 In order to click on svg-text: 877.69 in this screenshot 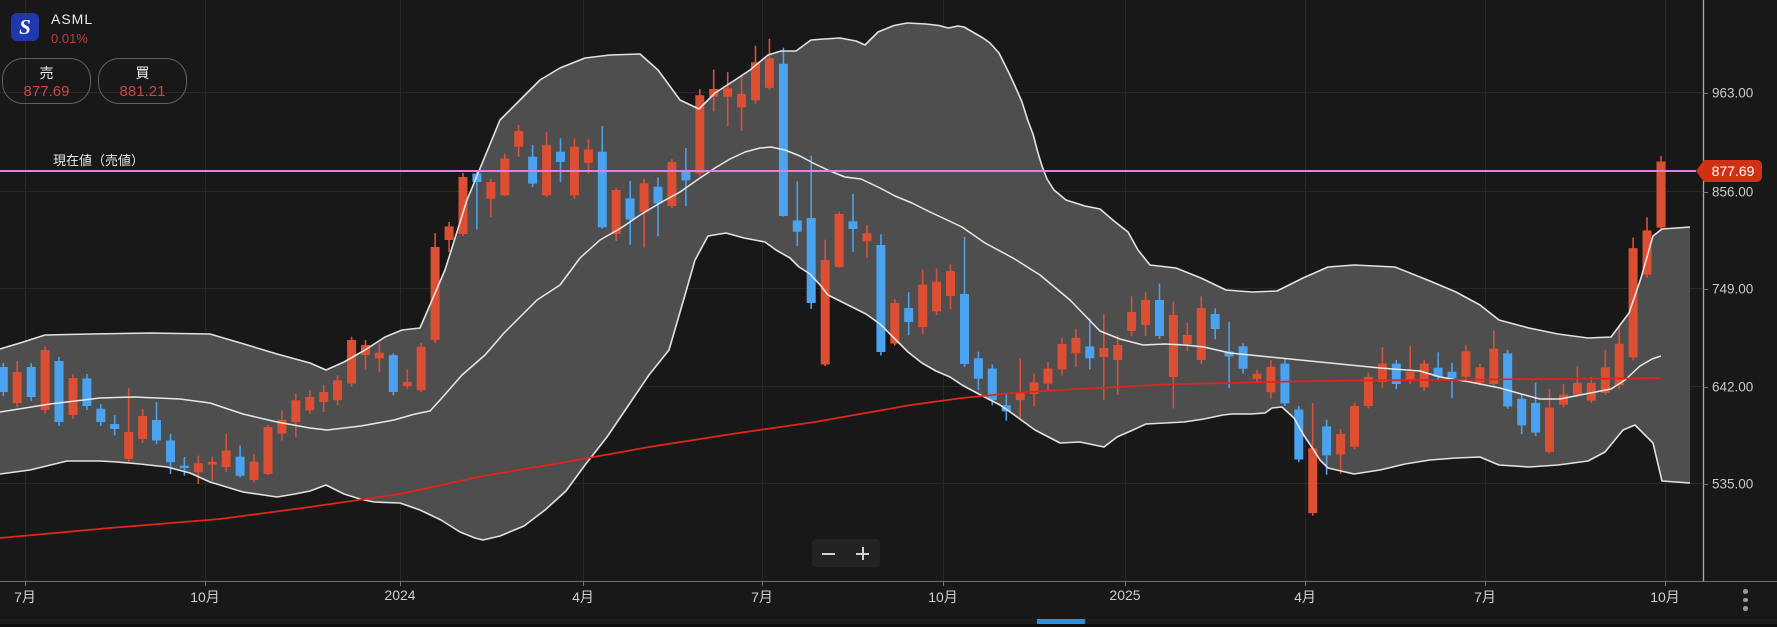, I will do `click(1733, 171)`.